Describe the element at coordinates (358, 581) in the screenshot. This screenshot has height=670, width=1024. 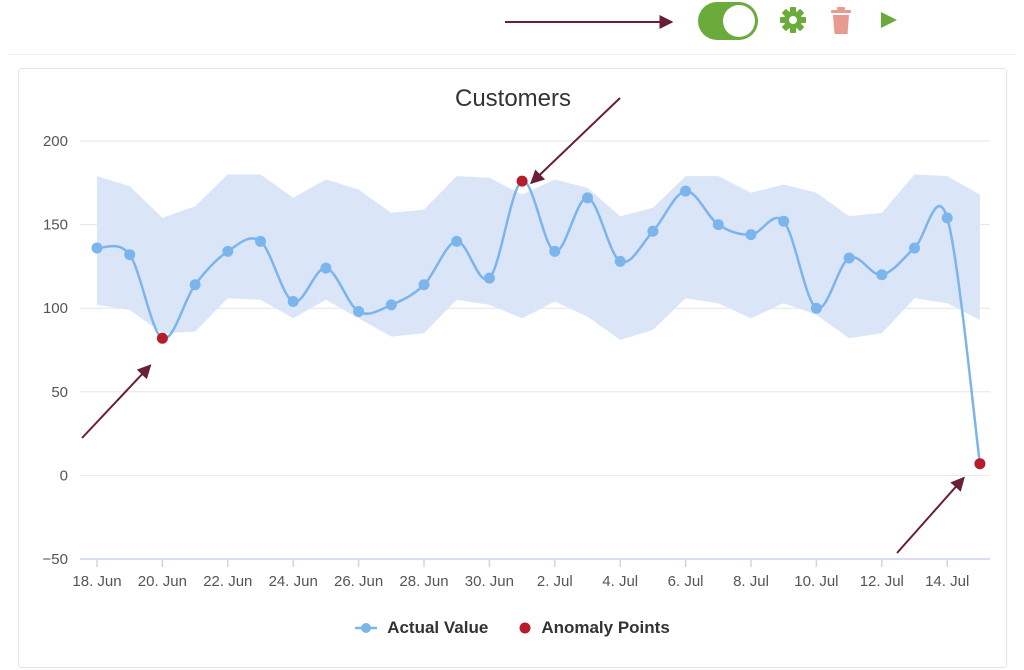
I see `x-tick-label: 26. Jun` at that location.